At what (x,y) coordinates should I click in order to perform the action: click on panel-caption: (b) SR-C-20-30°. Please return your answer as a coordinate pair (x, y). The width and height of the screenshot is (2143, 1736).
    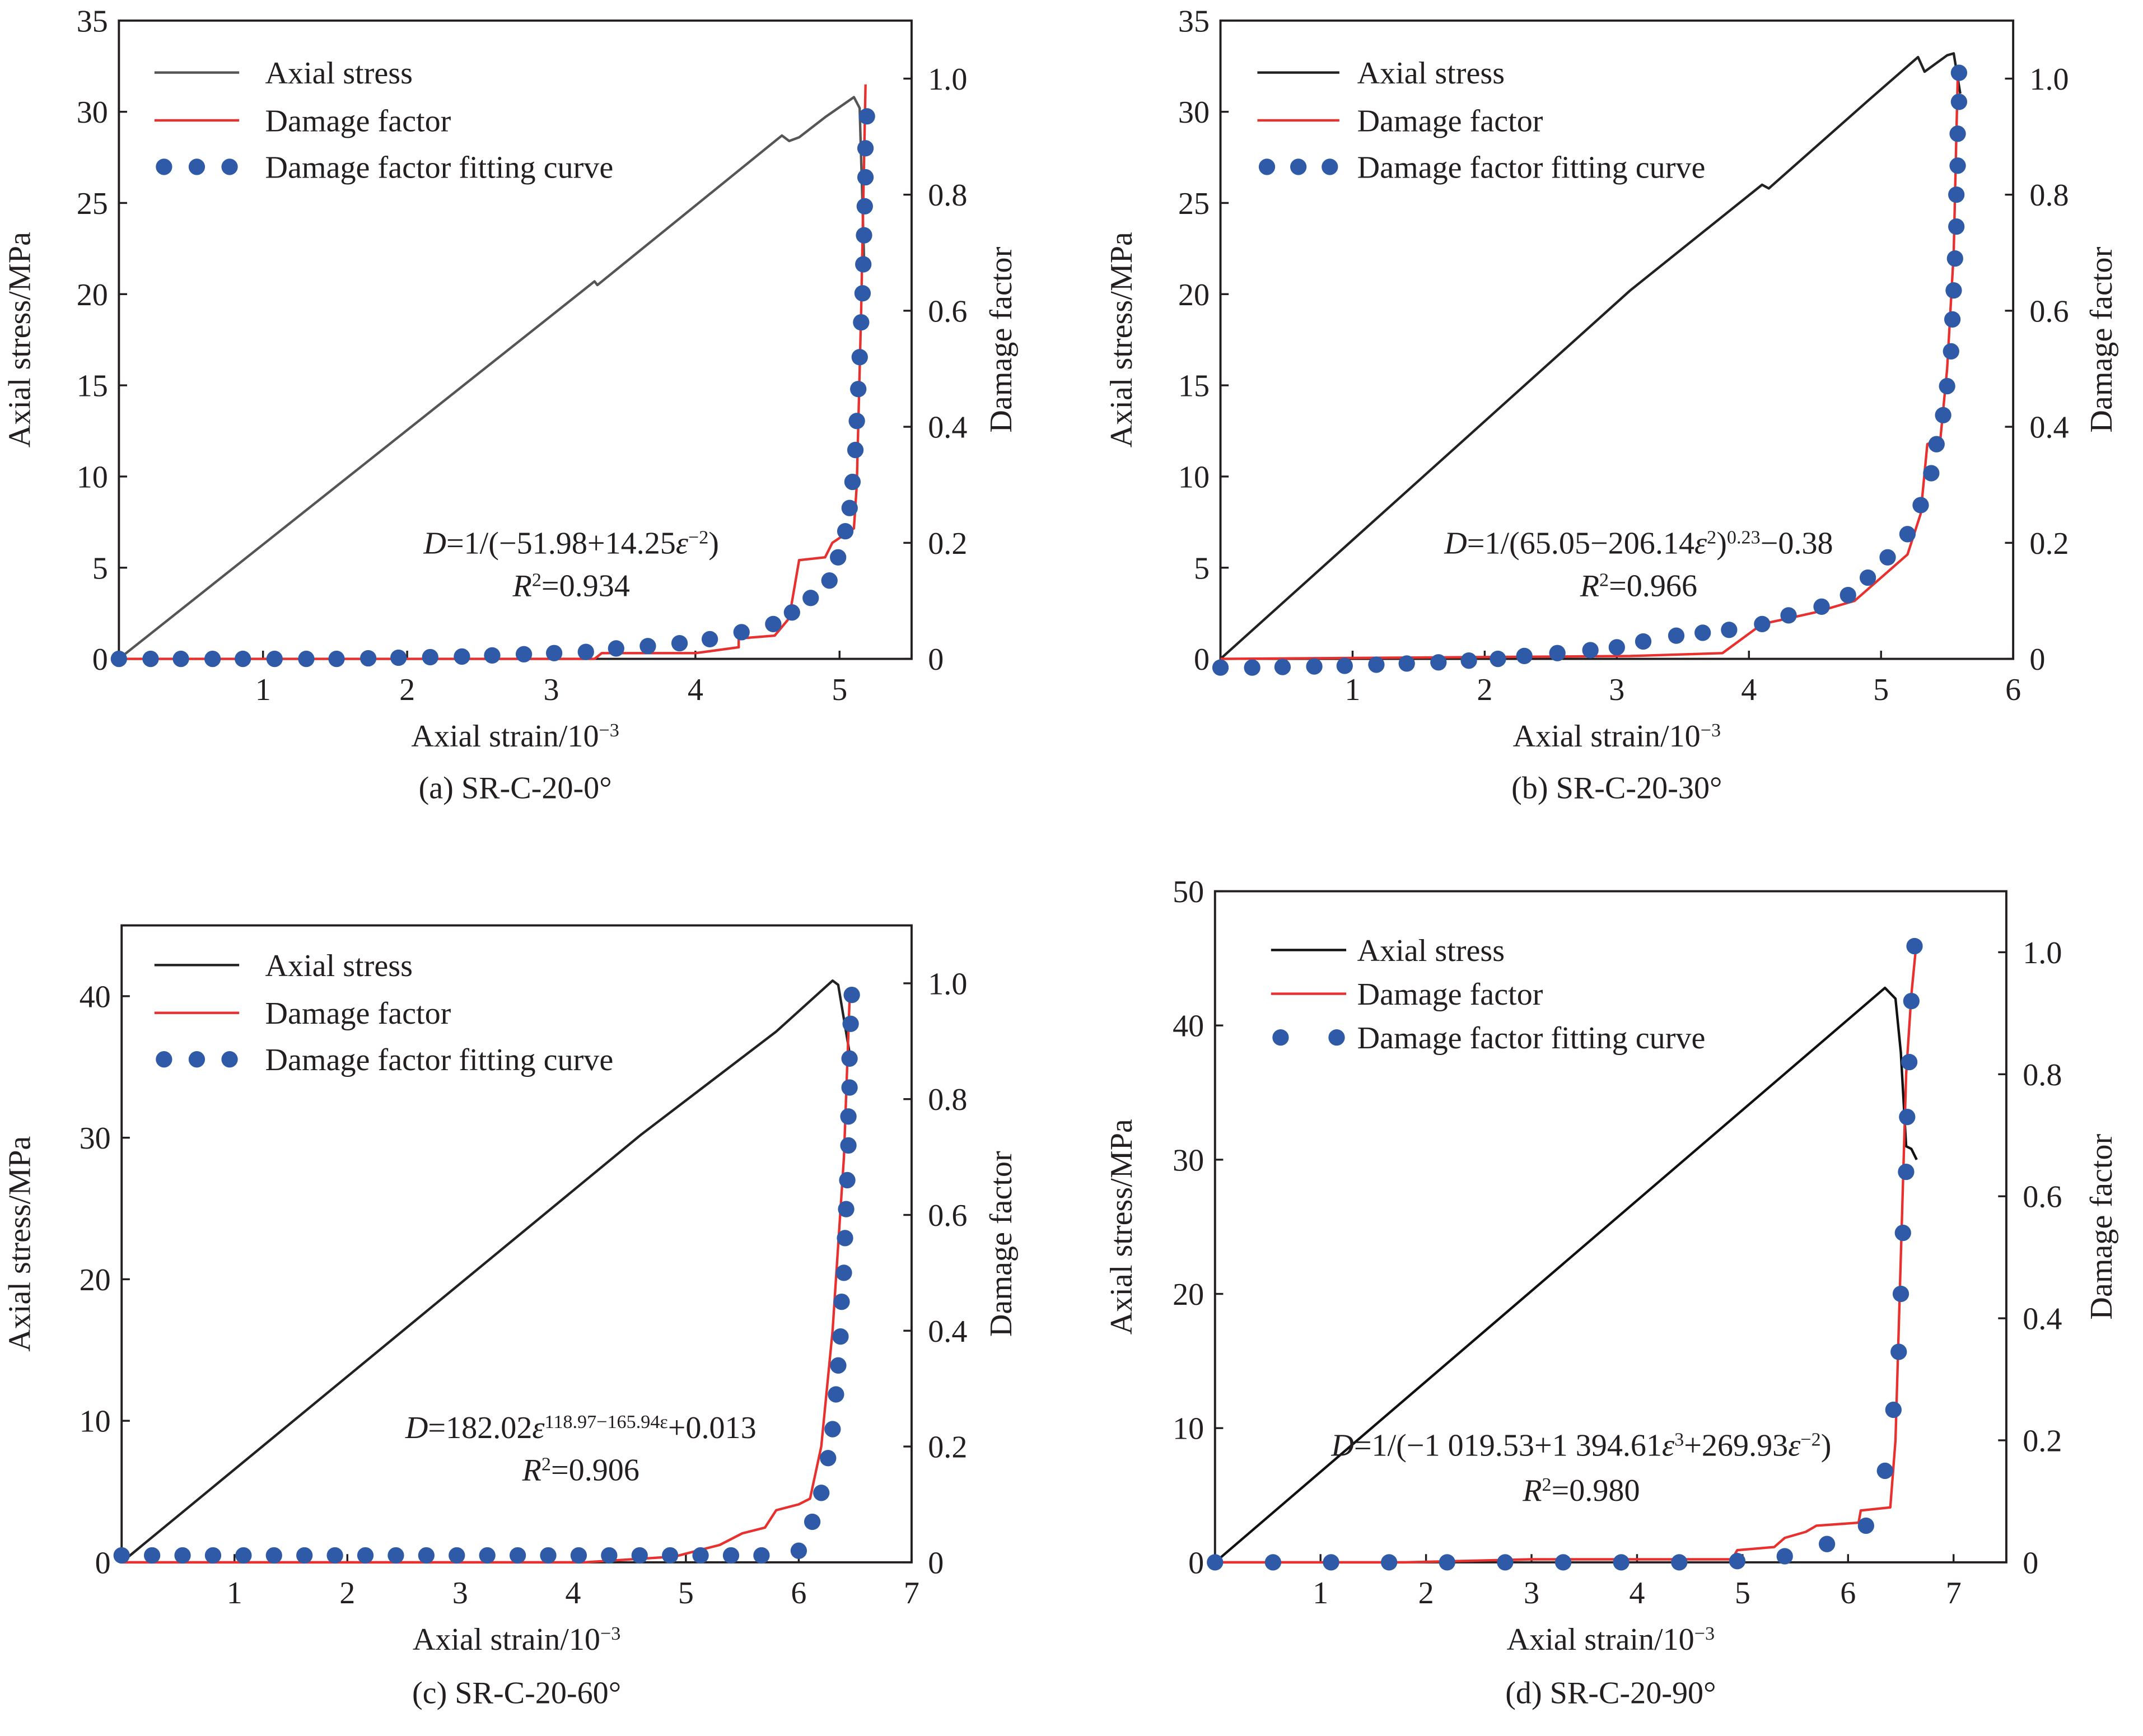
    Looking at the image, I should click on (1616, 789).